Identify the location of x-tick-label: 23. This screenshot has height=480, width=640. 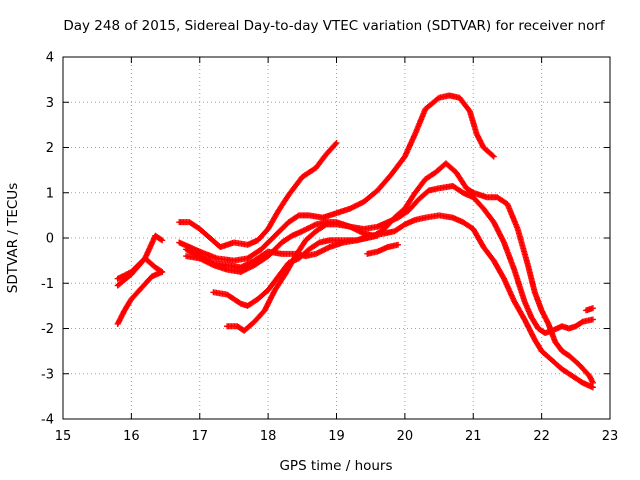
(610, 436).